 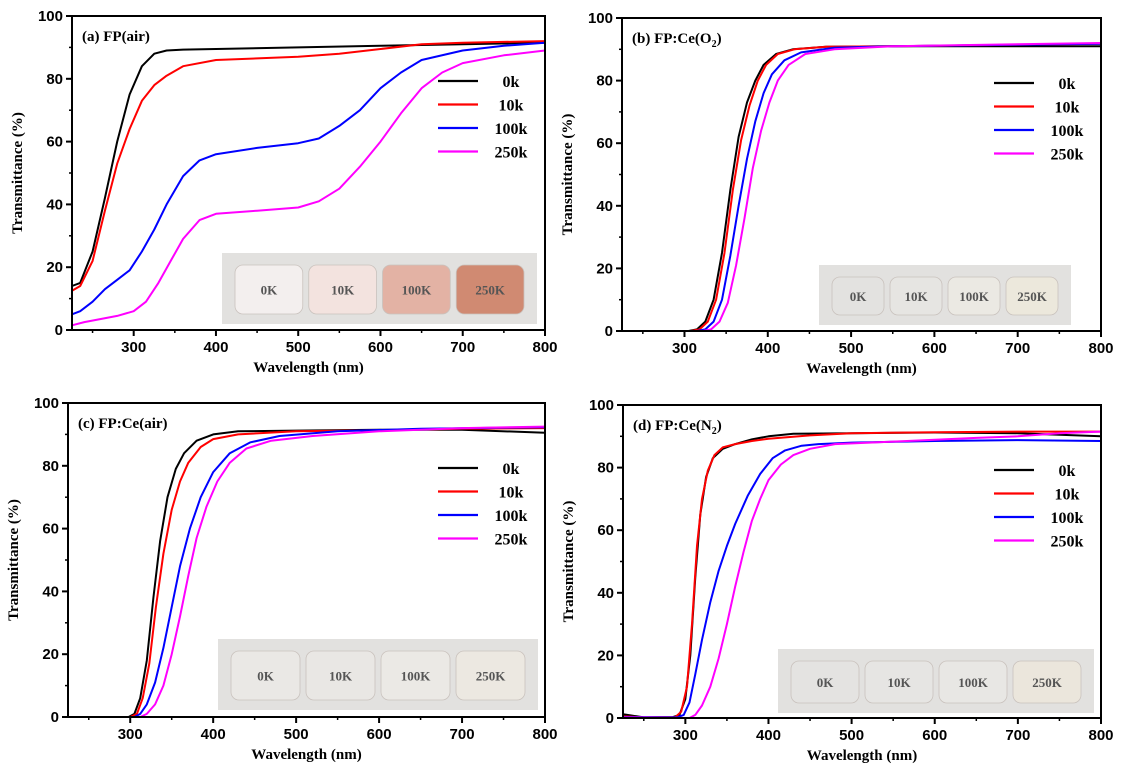 I want to click on panel-label-main: (b) FP:Ce(O, so click(x=672, y=39).